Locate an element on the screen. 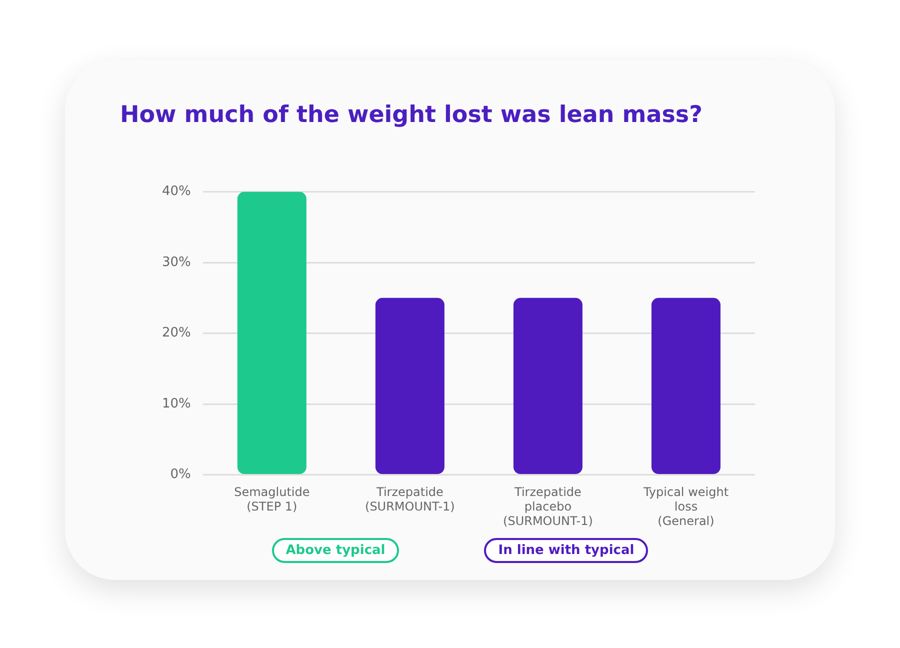 This screenshot has width=900, height=648. y-tick-label: 20% is located at coordinates (176, 333).